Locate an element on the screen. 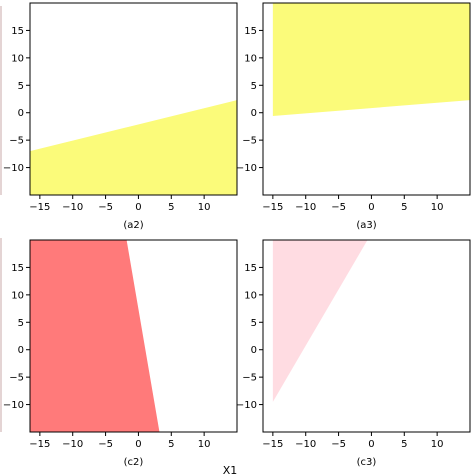 This screenshot has width=474, height=474. panel-c3-xtick-label: 5 is located at coordinates (404, 444).